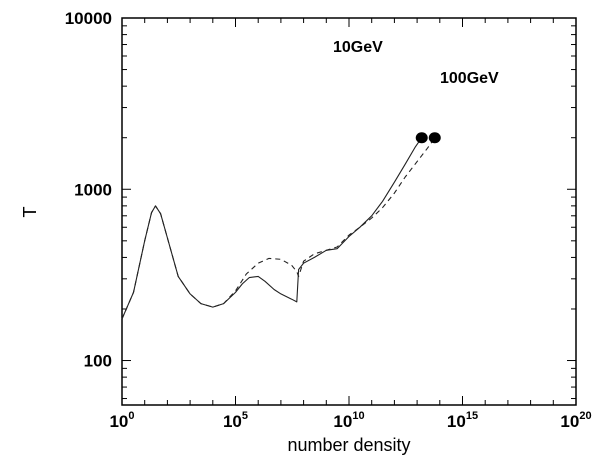 The height and width of the screenshot is (455, 598). What do you see at coordinates (358, 47) in the screenshot?
I see `annotation-10gev: 10GeV` at bounding box center [358, 47].